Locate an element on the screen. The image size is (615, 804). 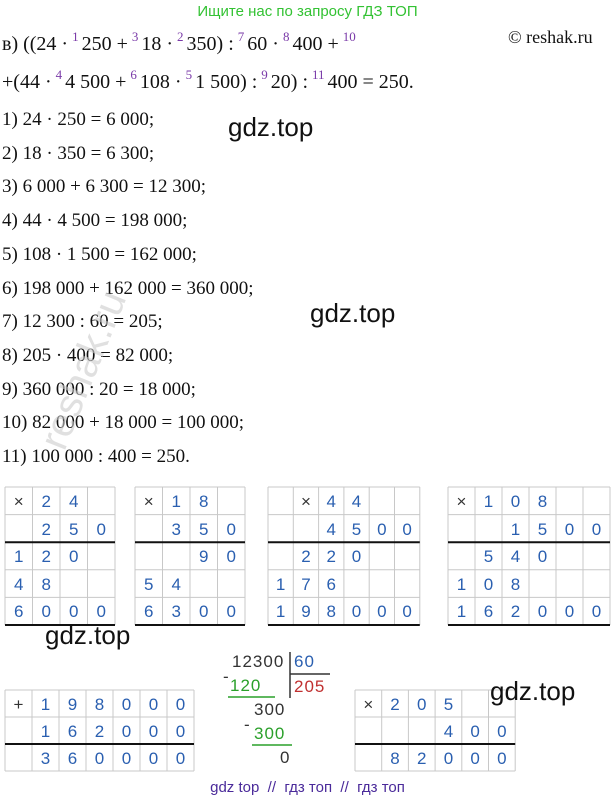
step-number: 7 is located at coordinates (241, 36).